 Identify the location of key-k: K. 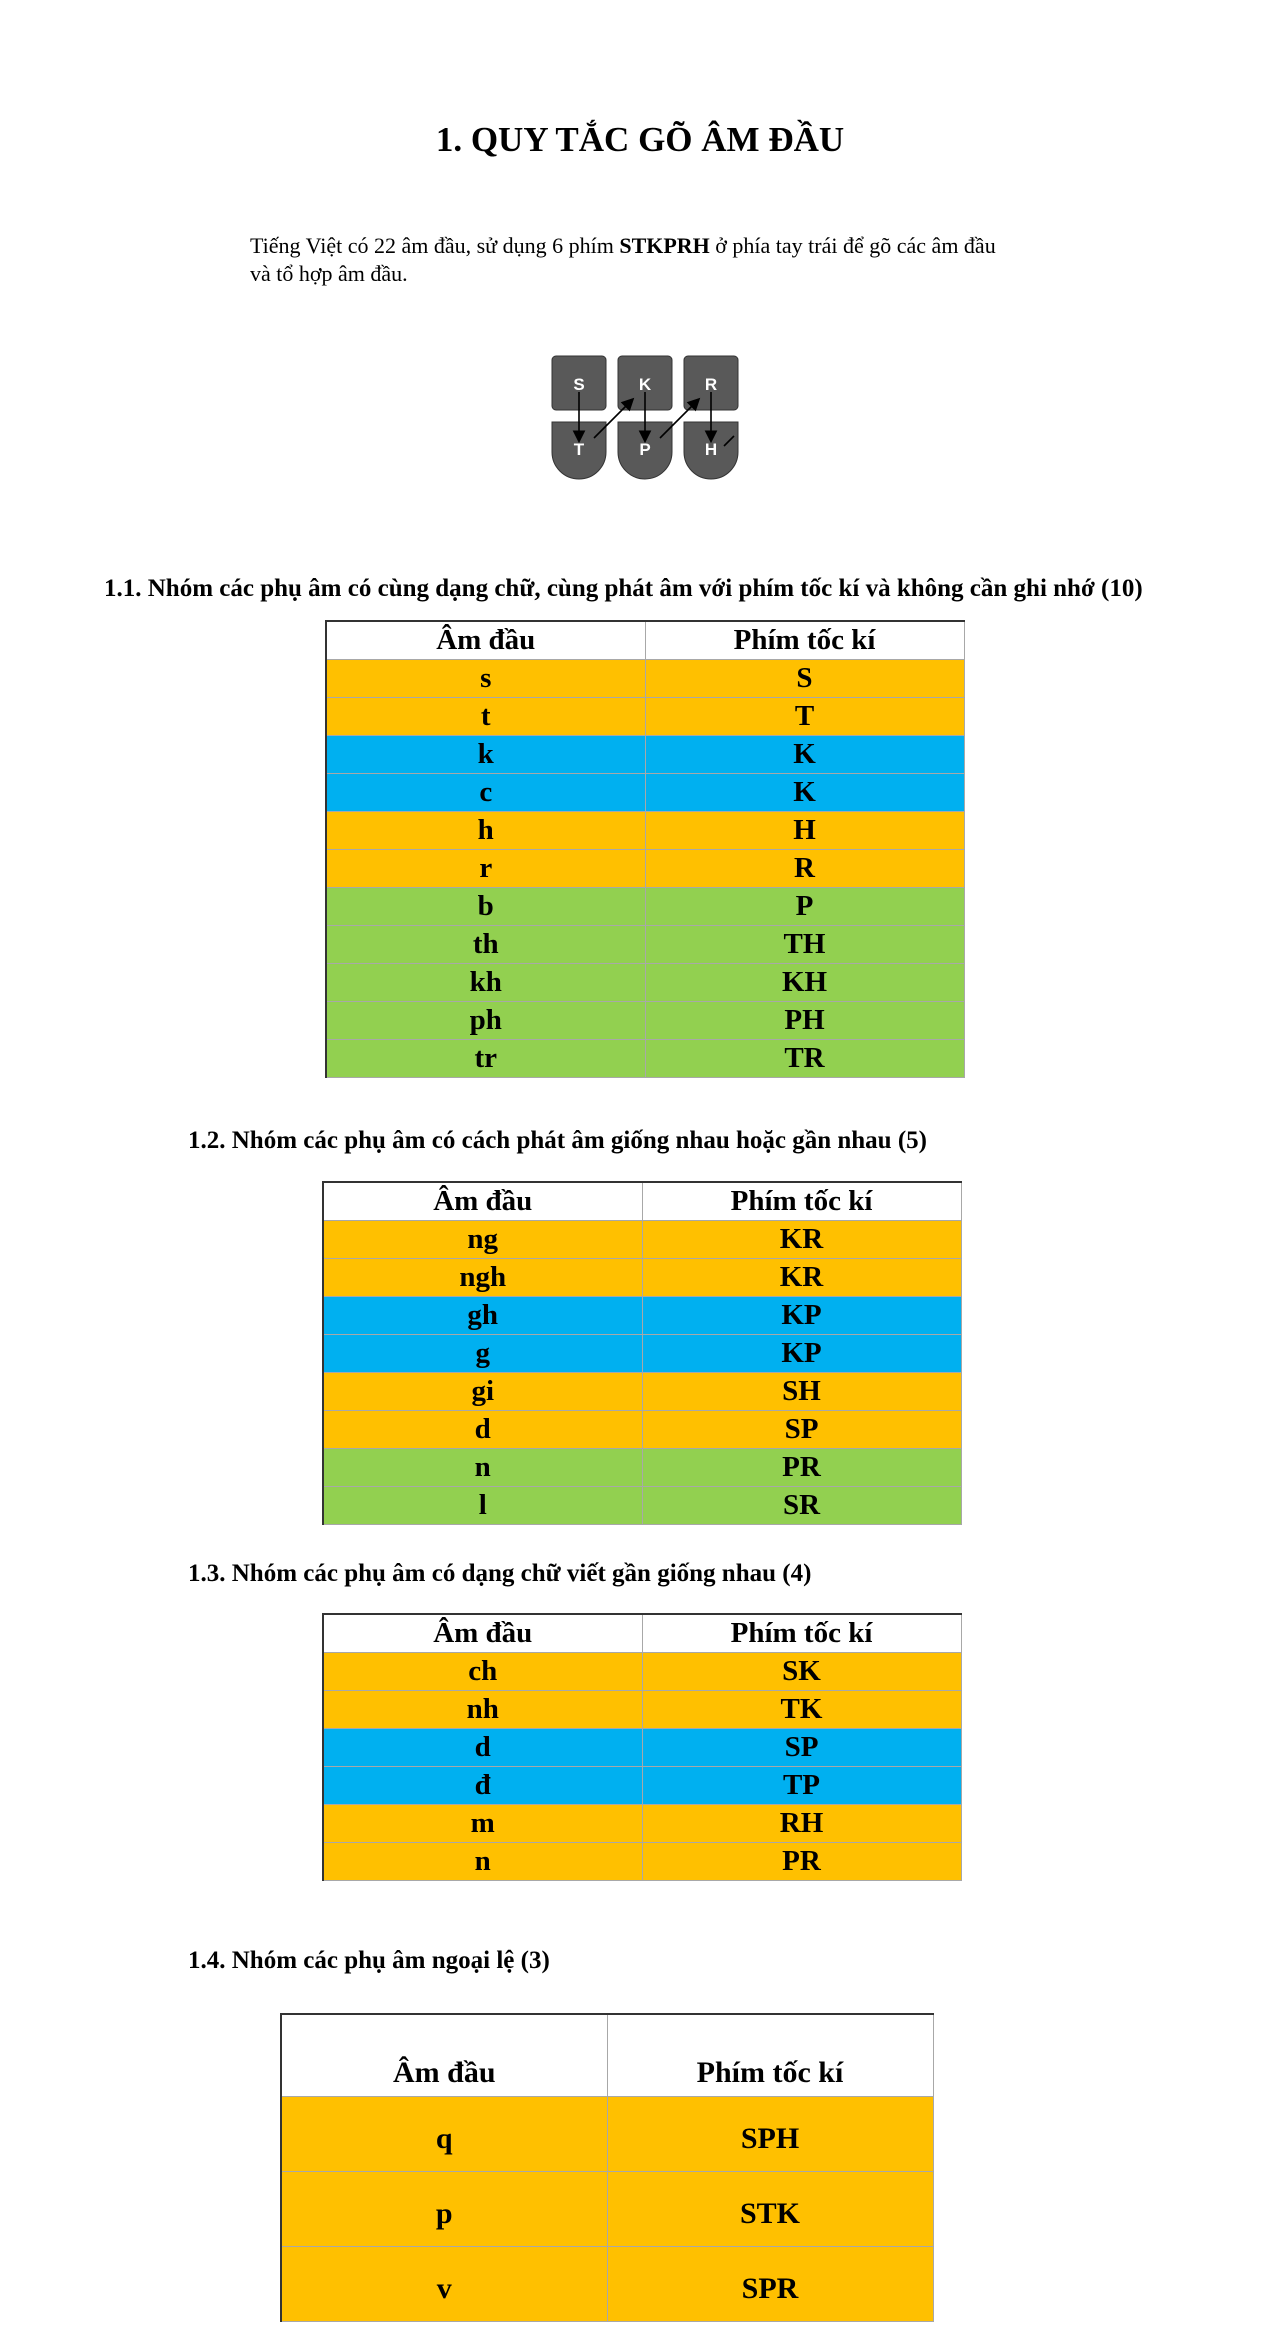
(645, 383).